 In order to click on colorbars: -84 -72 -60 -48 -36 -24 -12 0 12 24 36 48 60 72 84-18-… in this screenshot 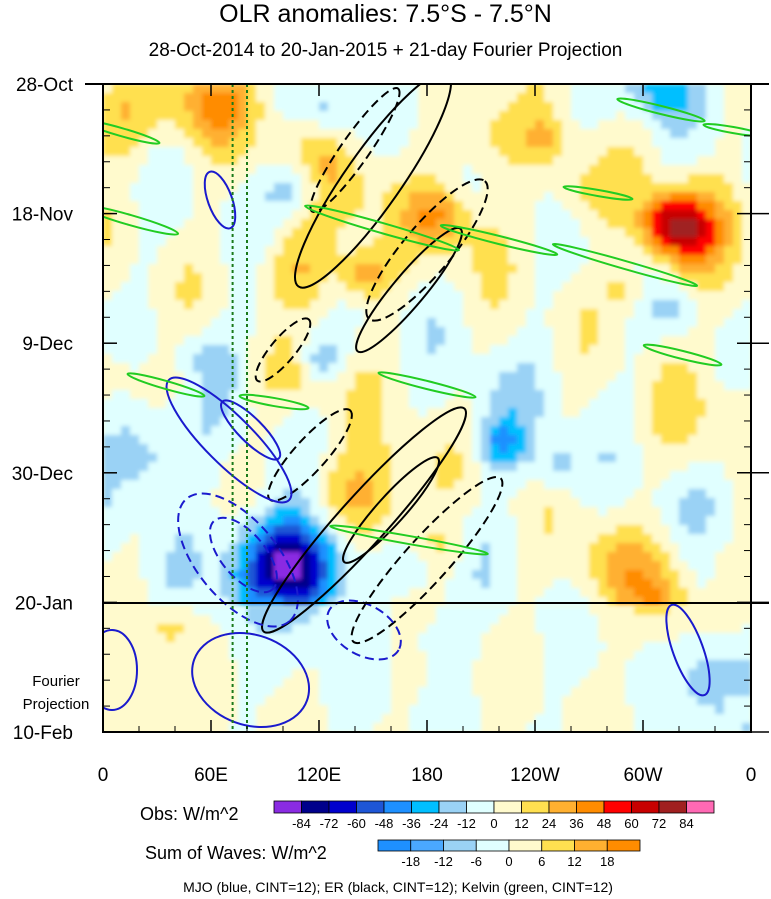, I will do `click(494, 834)`.